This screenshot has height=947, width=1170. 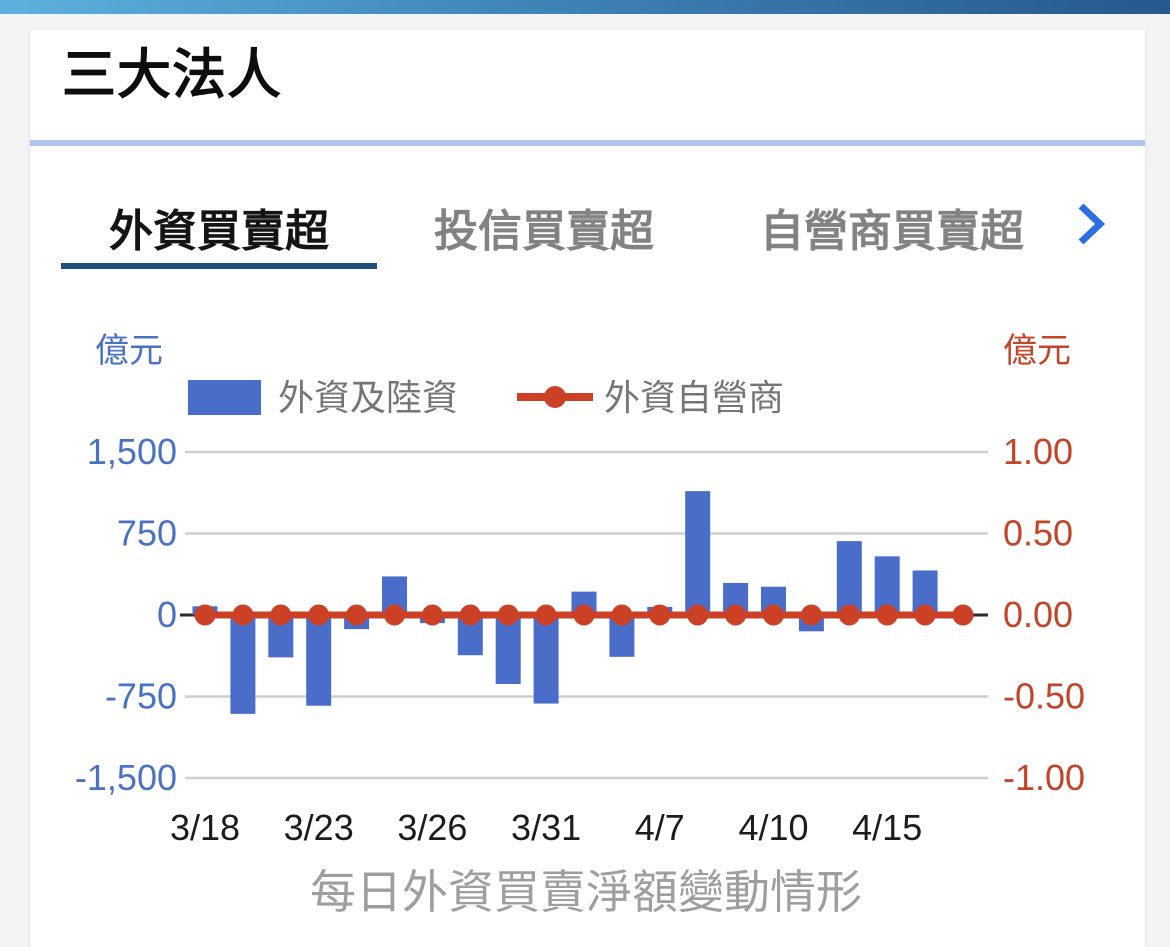 I want to click on bar-3/30, so click(x=508, y=650).